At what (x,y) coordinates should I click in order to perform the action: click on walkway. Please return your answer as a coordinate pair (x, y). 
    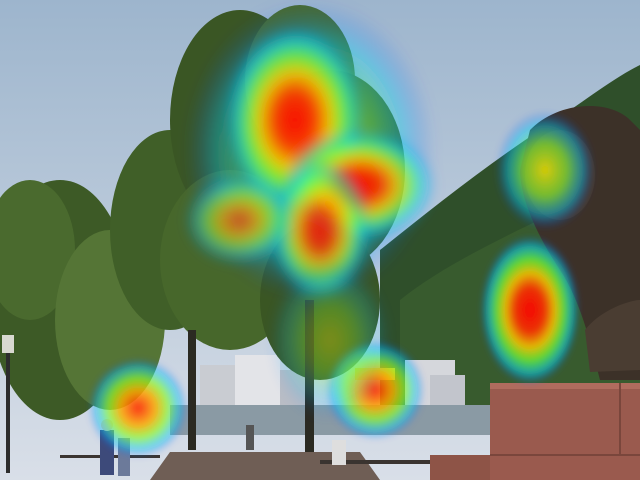
    Looking at the image, I should click on (265, 466).